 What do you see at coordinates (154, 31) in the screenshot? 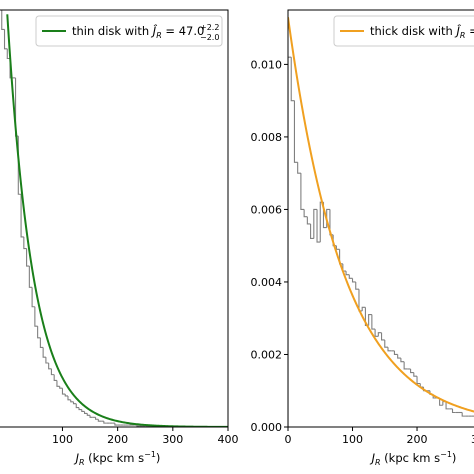
I see `left-legend-symbol: Ĵ` at bounding box center [154, 31].